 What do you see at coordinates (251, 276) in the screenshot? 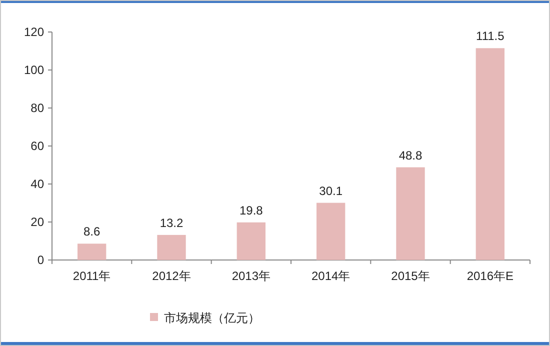
I see `x-tick-label: 2013年` at bounding box center [251, 276].